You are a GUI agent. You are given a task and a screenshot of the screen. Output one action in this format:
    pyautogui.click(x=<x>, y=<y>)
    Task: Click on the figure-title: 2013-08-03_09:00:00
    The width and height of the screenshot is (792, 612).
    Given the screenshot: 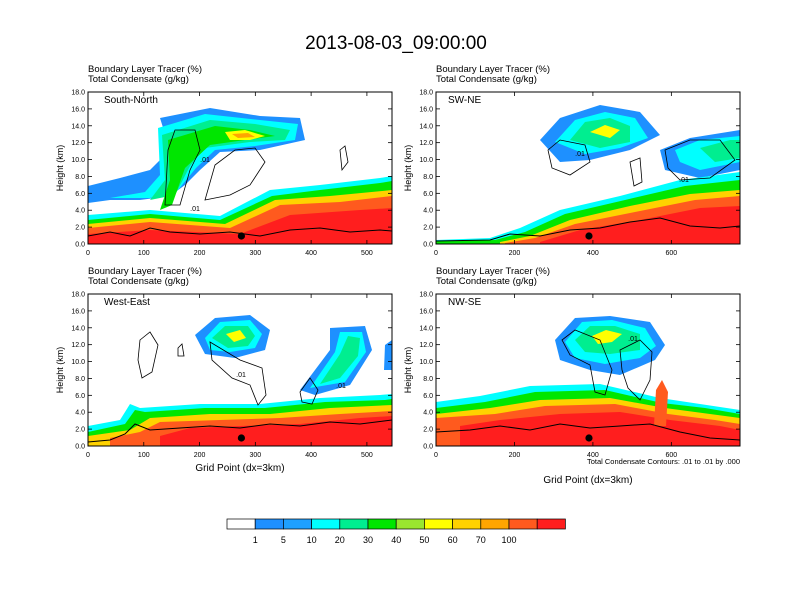 What is the action you would take?
    pyautogui.click(x=396, y=43)
    